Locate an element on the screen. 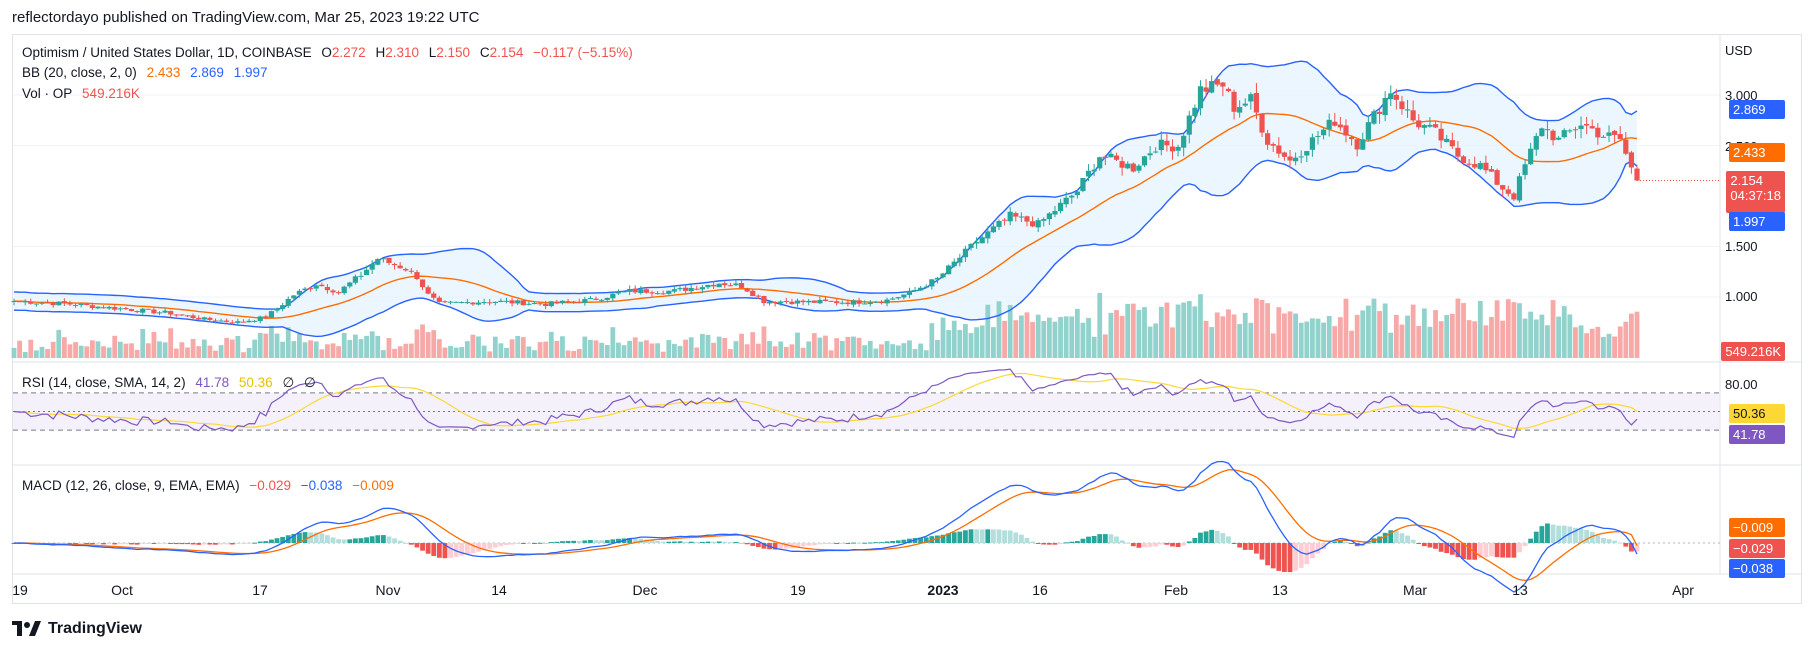  time-tick: Oct is located at coordinates (122, 590).